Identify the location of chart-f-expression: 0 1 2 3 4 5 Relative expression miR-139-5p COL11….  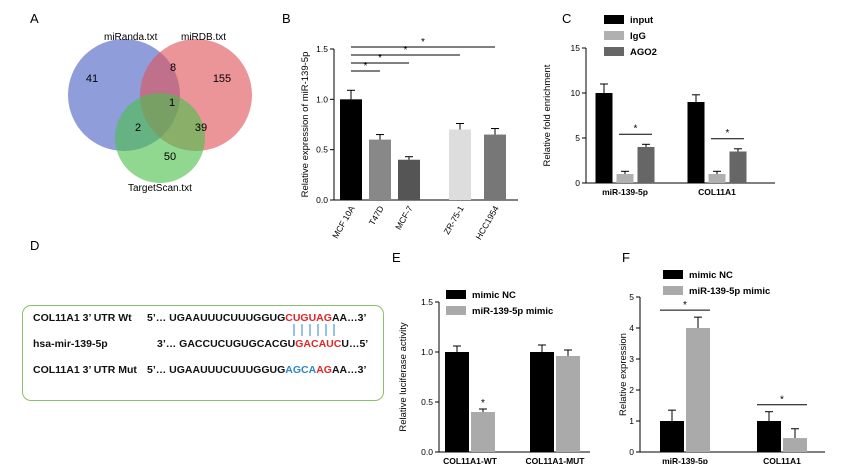
(721, 367).